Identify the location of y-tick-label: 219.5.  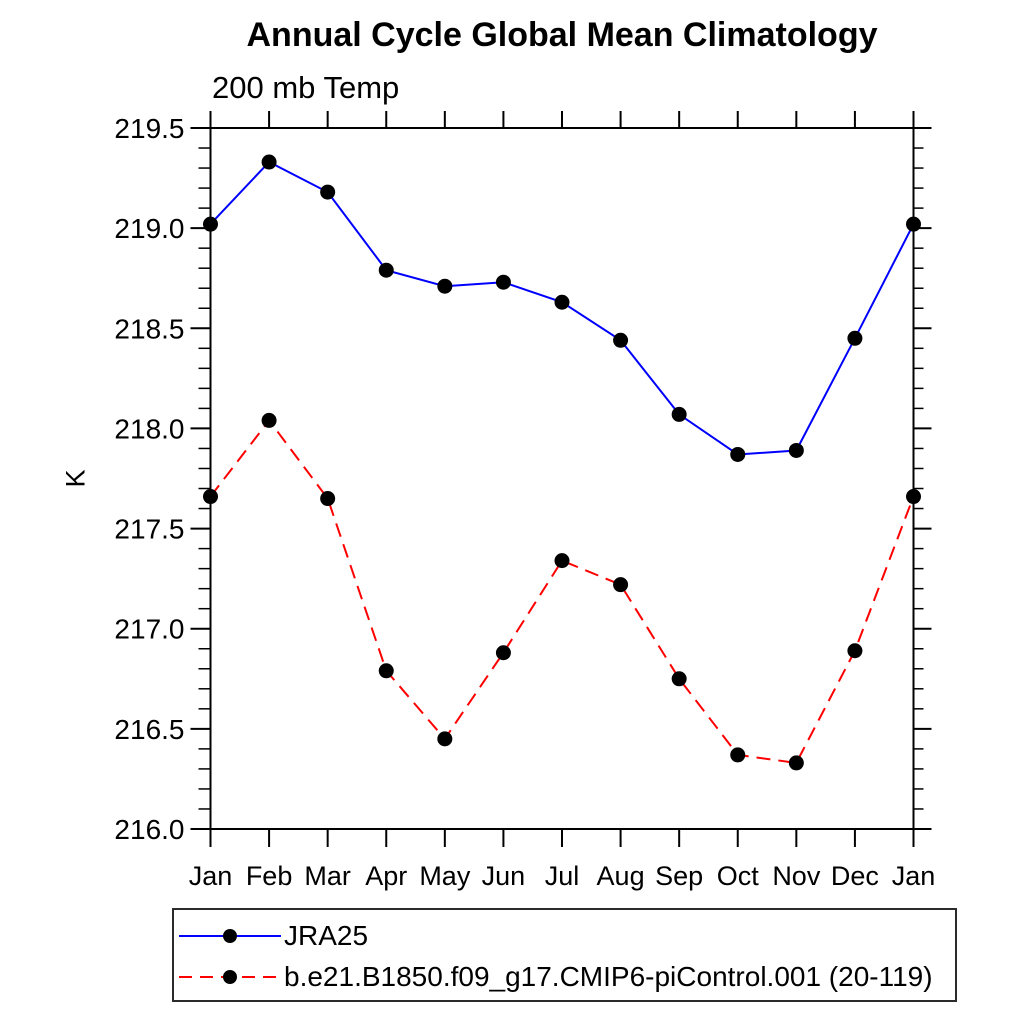
(149, 128).